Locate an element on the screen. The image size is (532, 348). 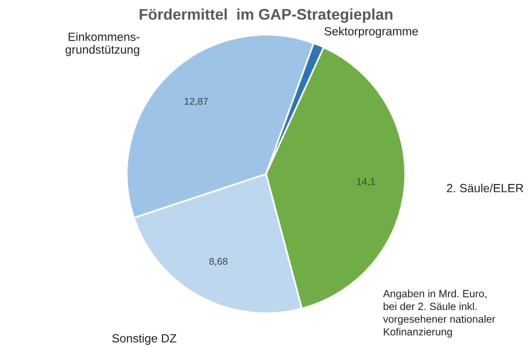
data-label: 12,87 is located at coordinates (196, 102).